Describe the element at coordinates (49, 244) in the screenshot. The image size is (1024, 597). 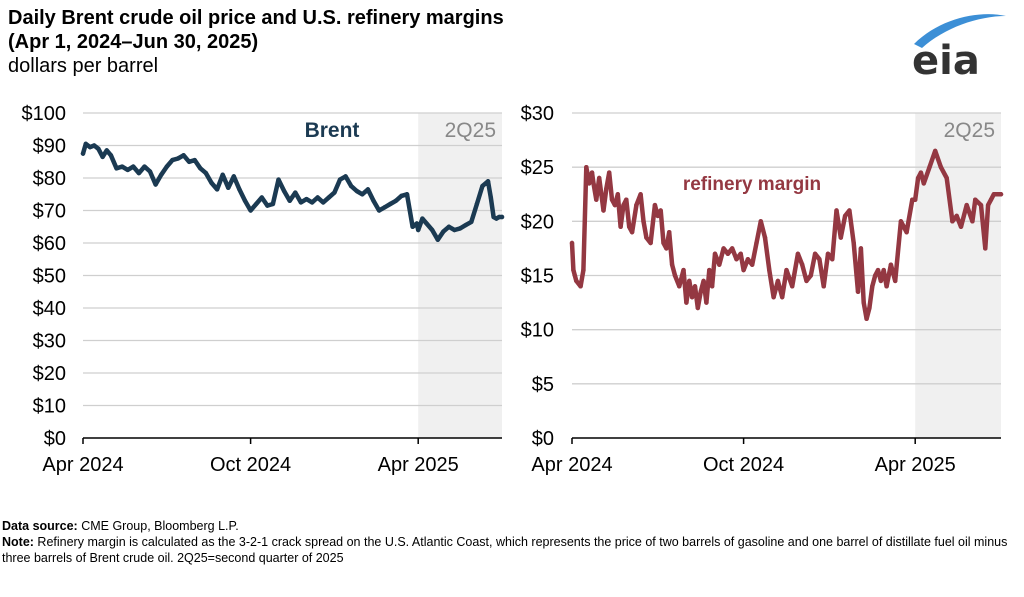
I see `y-tick-label: $60` at that location.